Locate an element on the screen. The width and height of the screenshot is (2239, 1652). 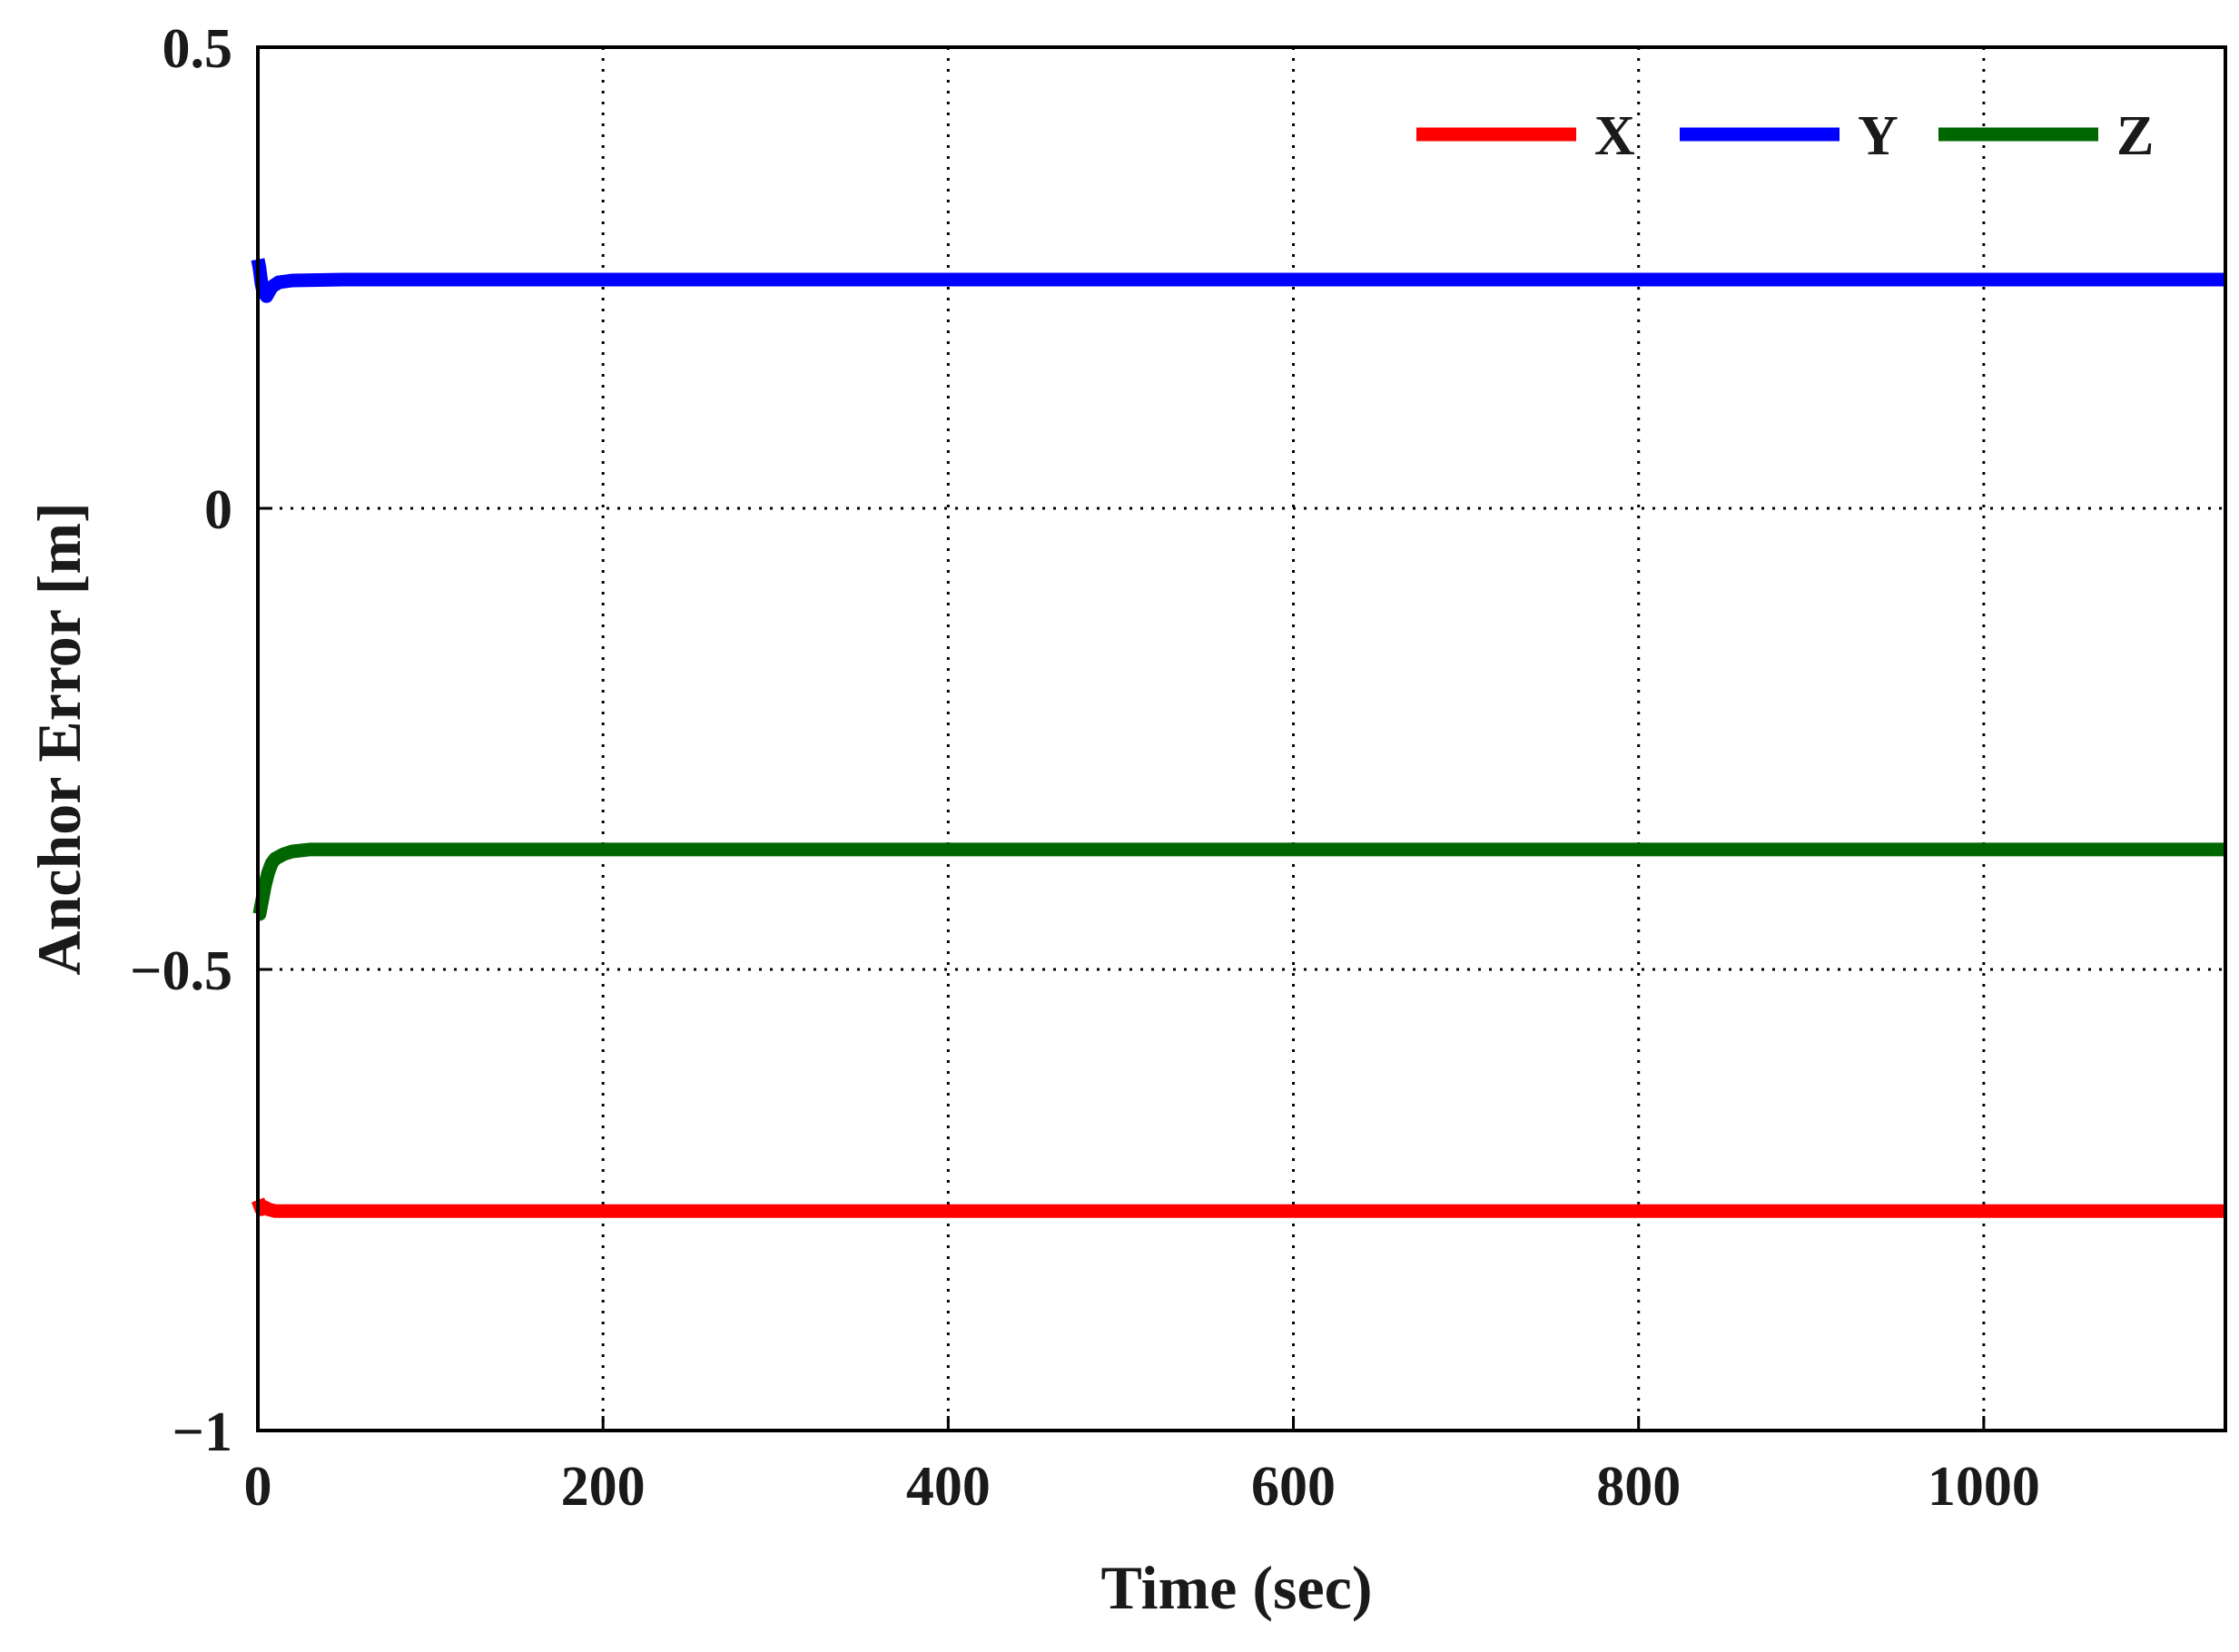
x-tick-label: 200 is located at coordinates (603, 1487).